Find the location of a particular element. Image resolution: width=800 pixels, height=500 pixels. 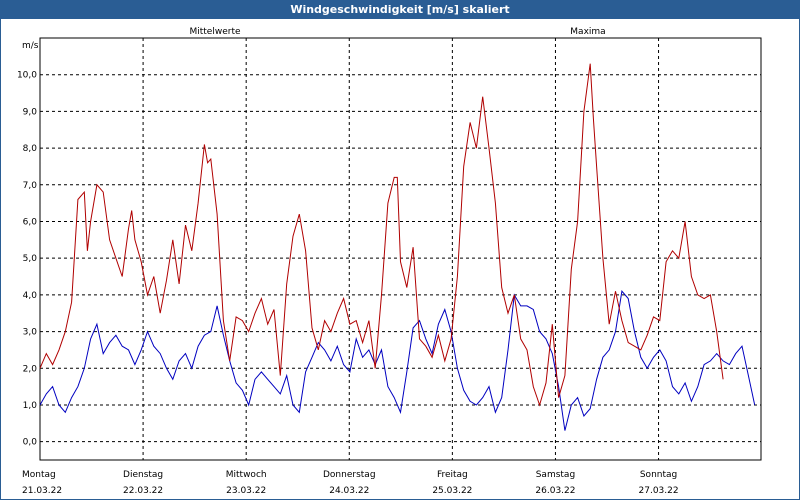

y-tick-label: 10,0 is located at coordinates (27, 76).